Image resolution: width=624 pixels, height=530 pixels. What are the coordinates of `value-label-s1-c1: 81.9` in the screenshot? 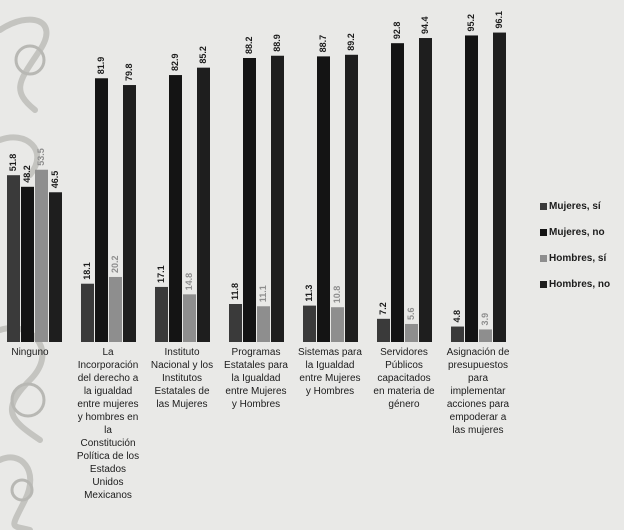 It's located at (101, 66).